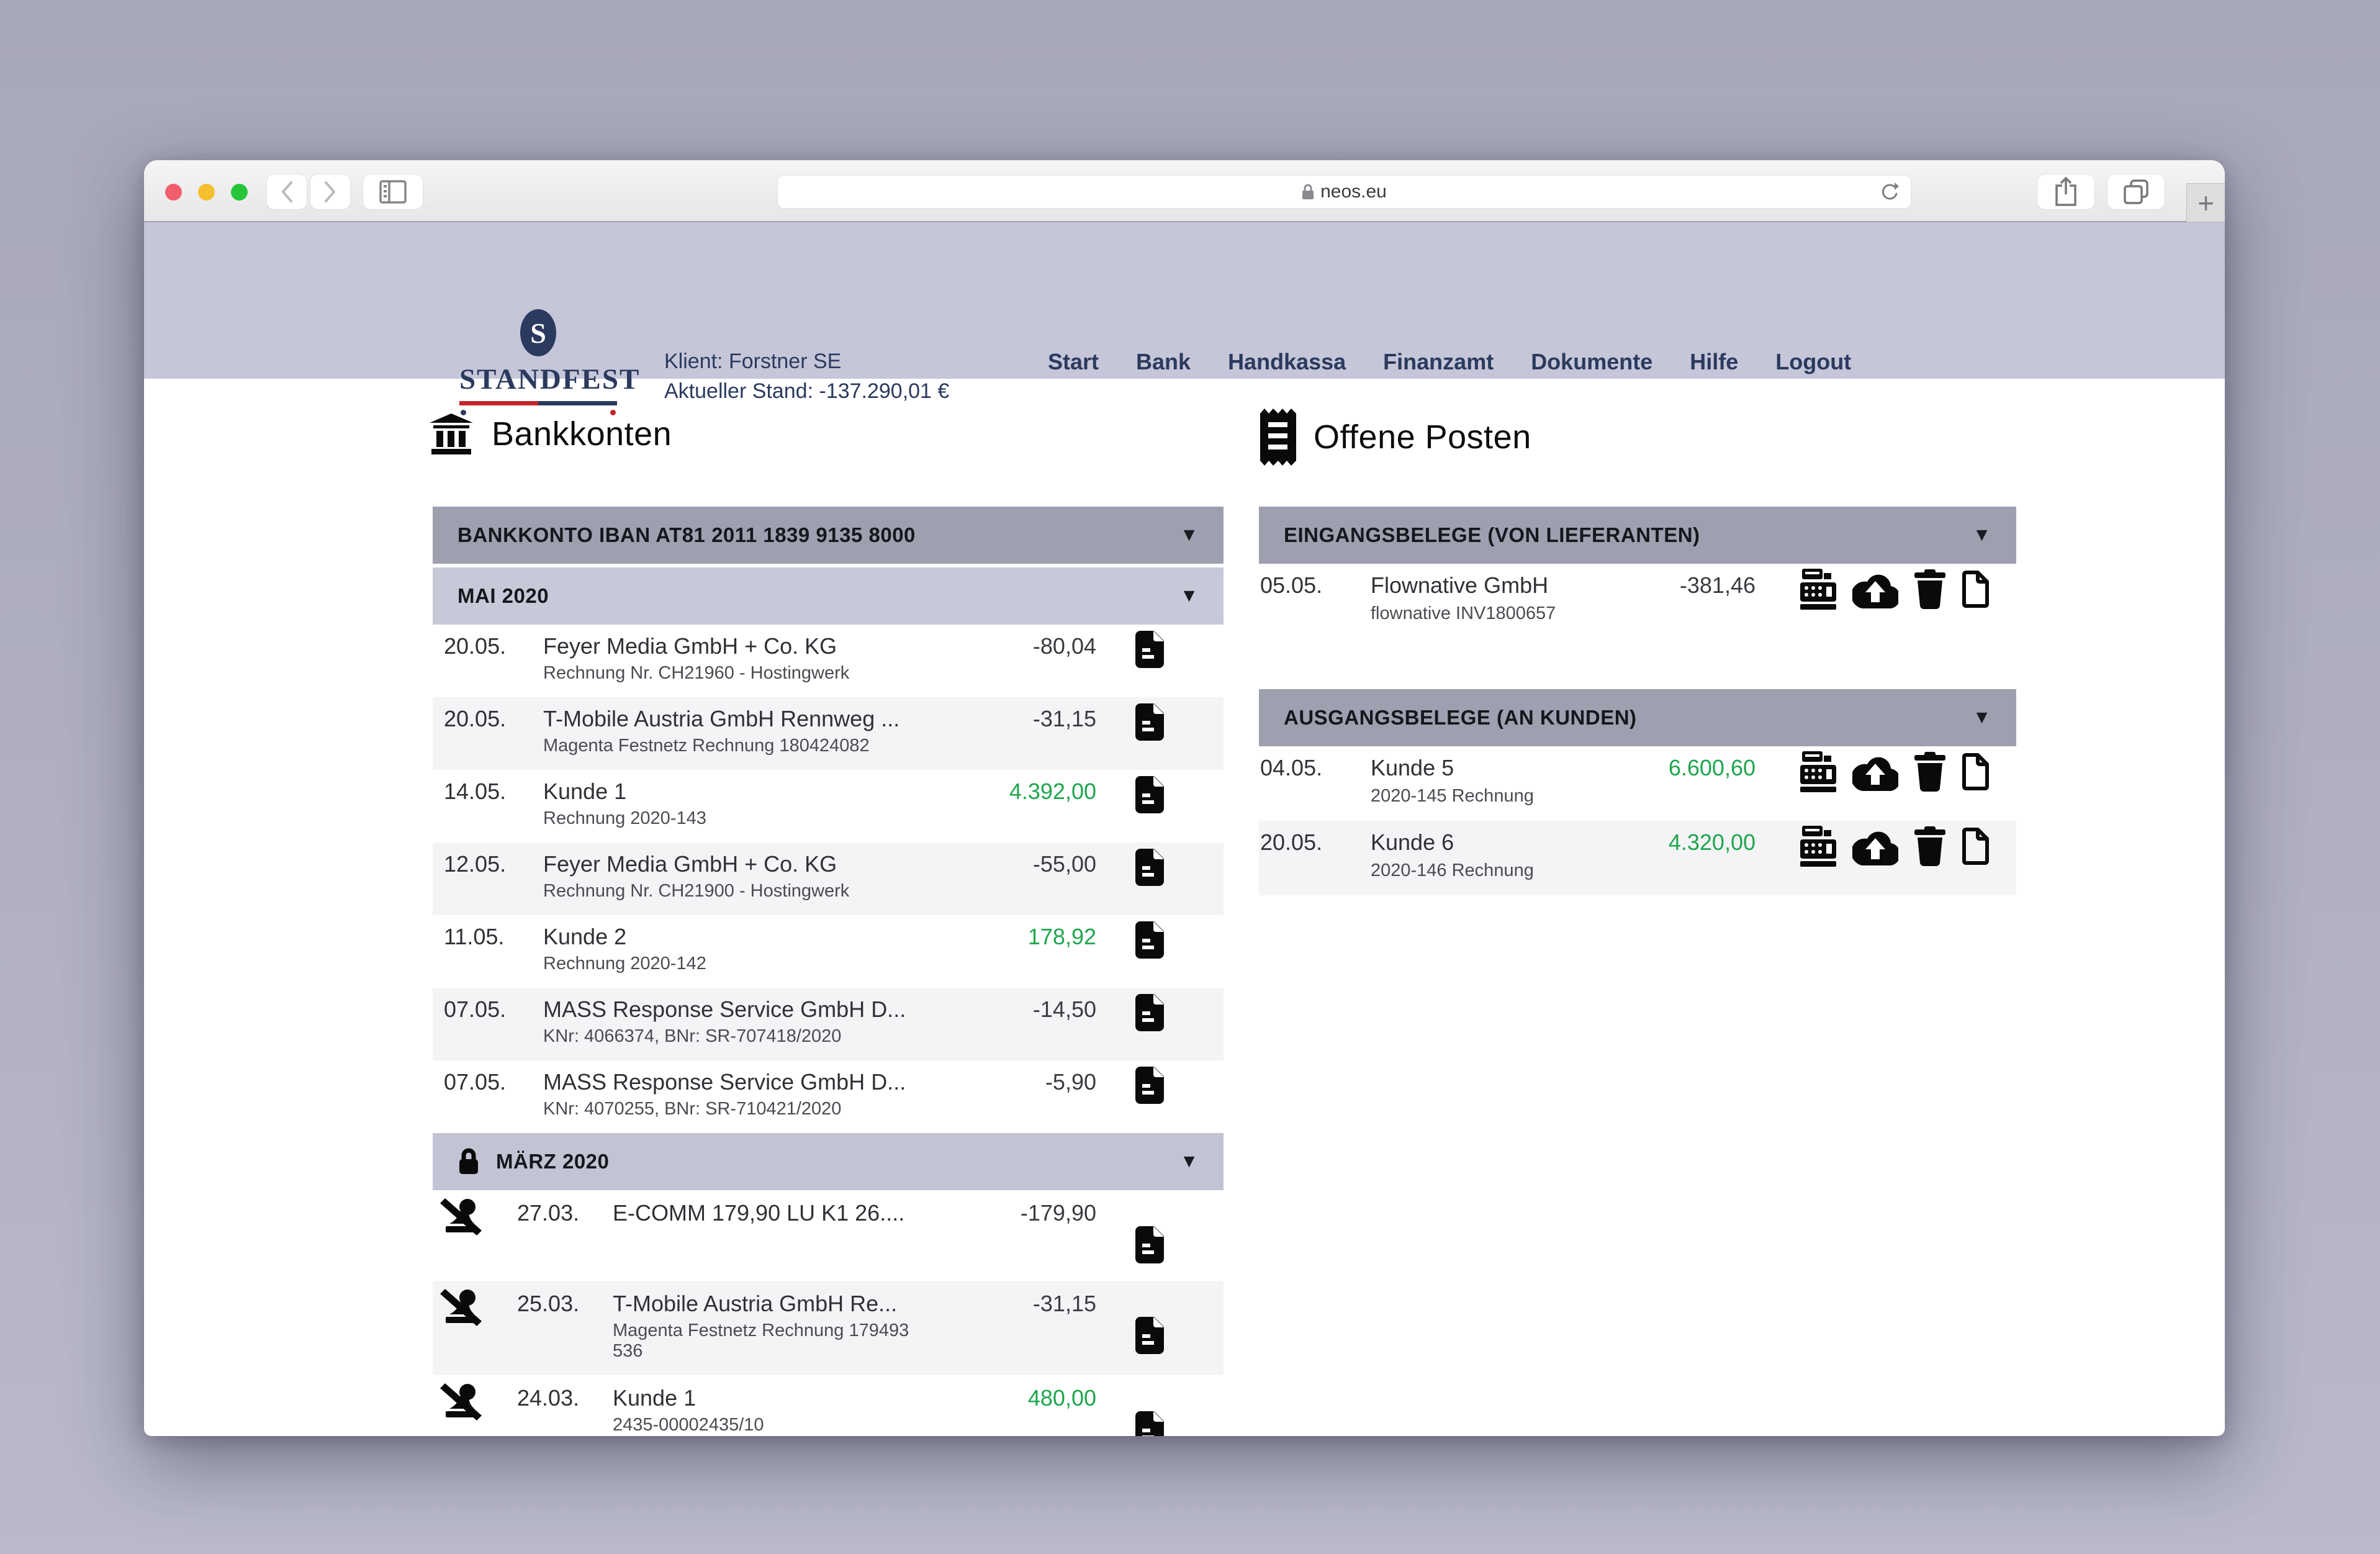 Image resolution: width=2380 pixels, height=1554 pixels. What do you see at coordinates (1712, 768) in the screenshot?
I see `document-amount: 6.600,60` at bounding box center [1712, 768].